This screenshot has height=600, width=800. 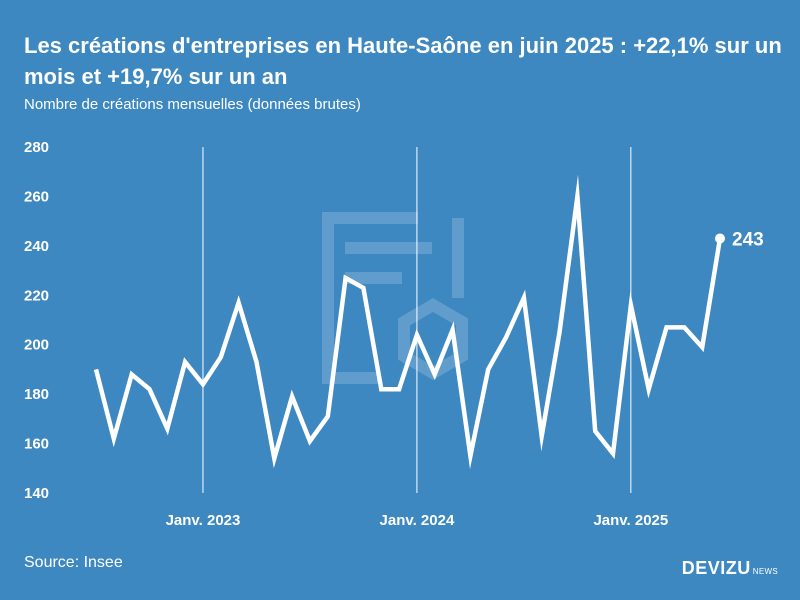 I want to click on y-tick-label: 160, so click(x=36, y=444).